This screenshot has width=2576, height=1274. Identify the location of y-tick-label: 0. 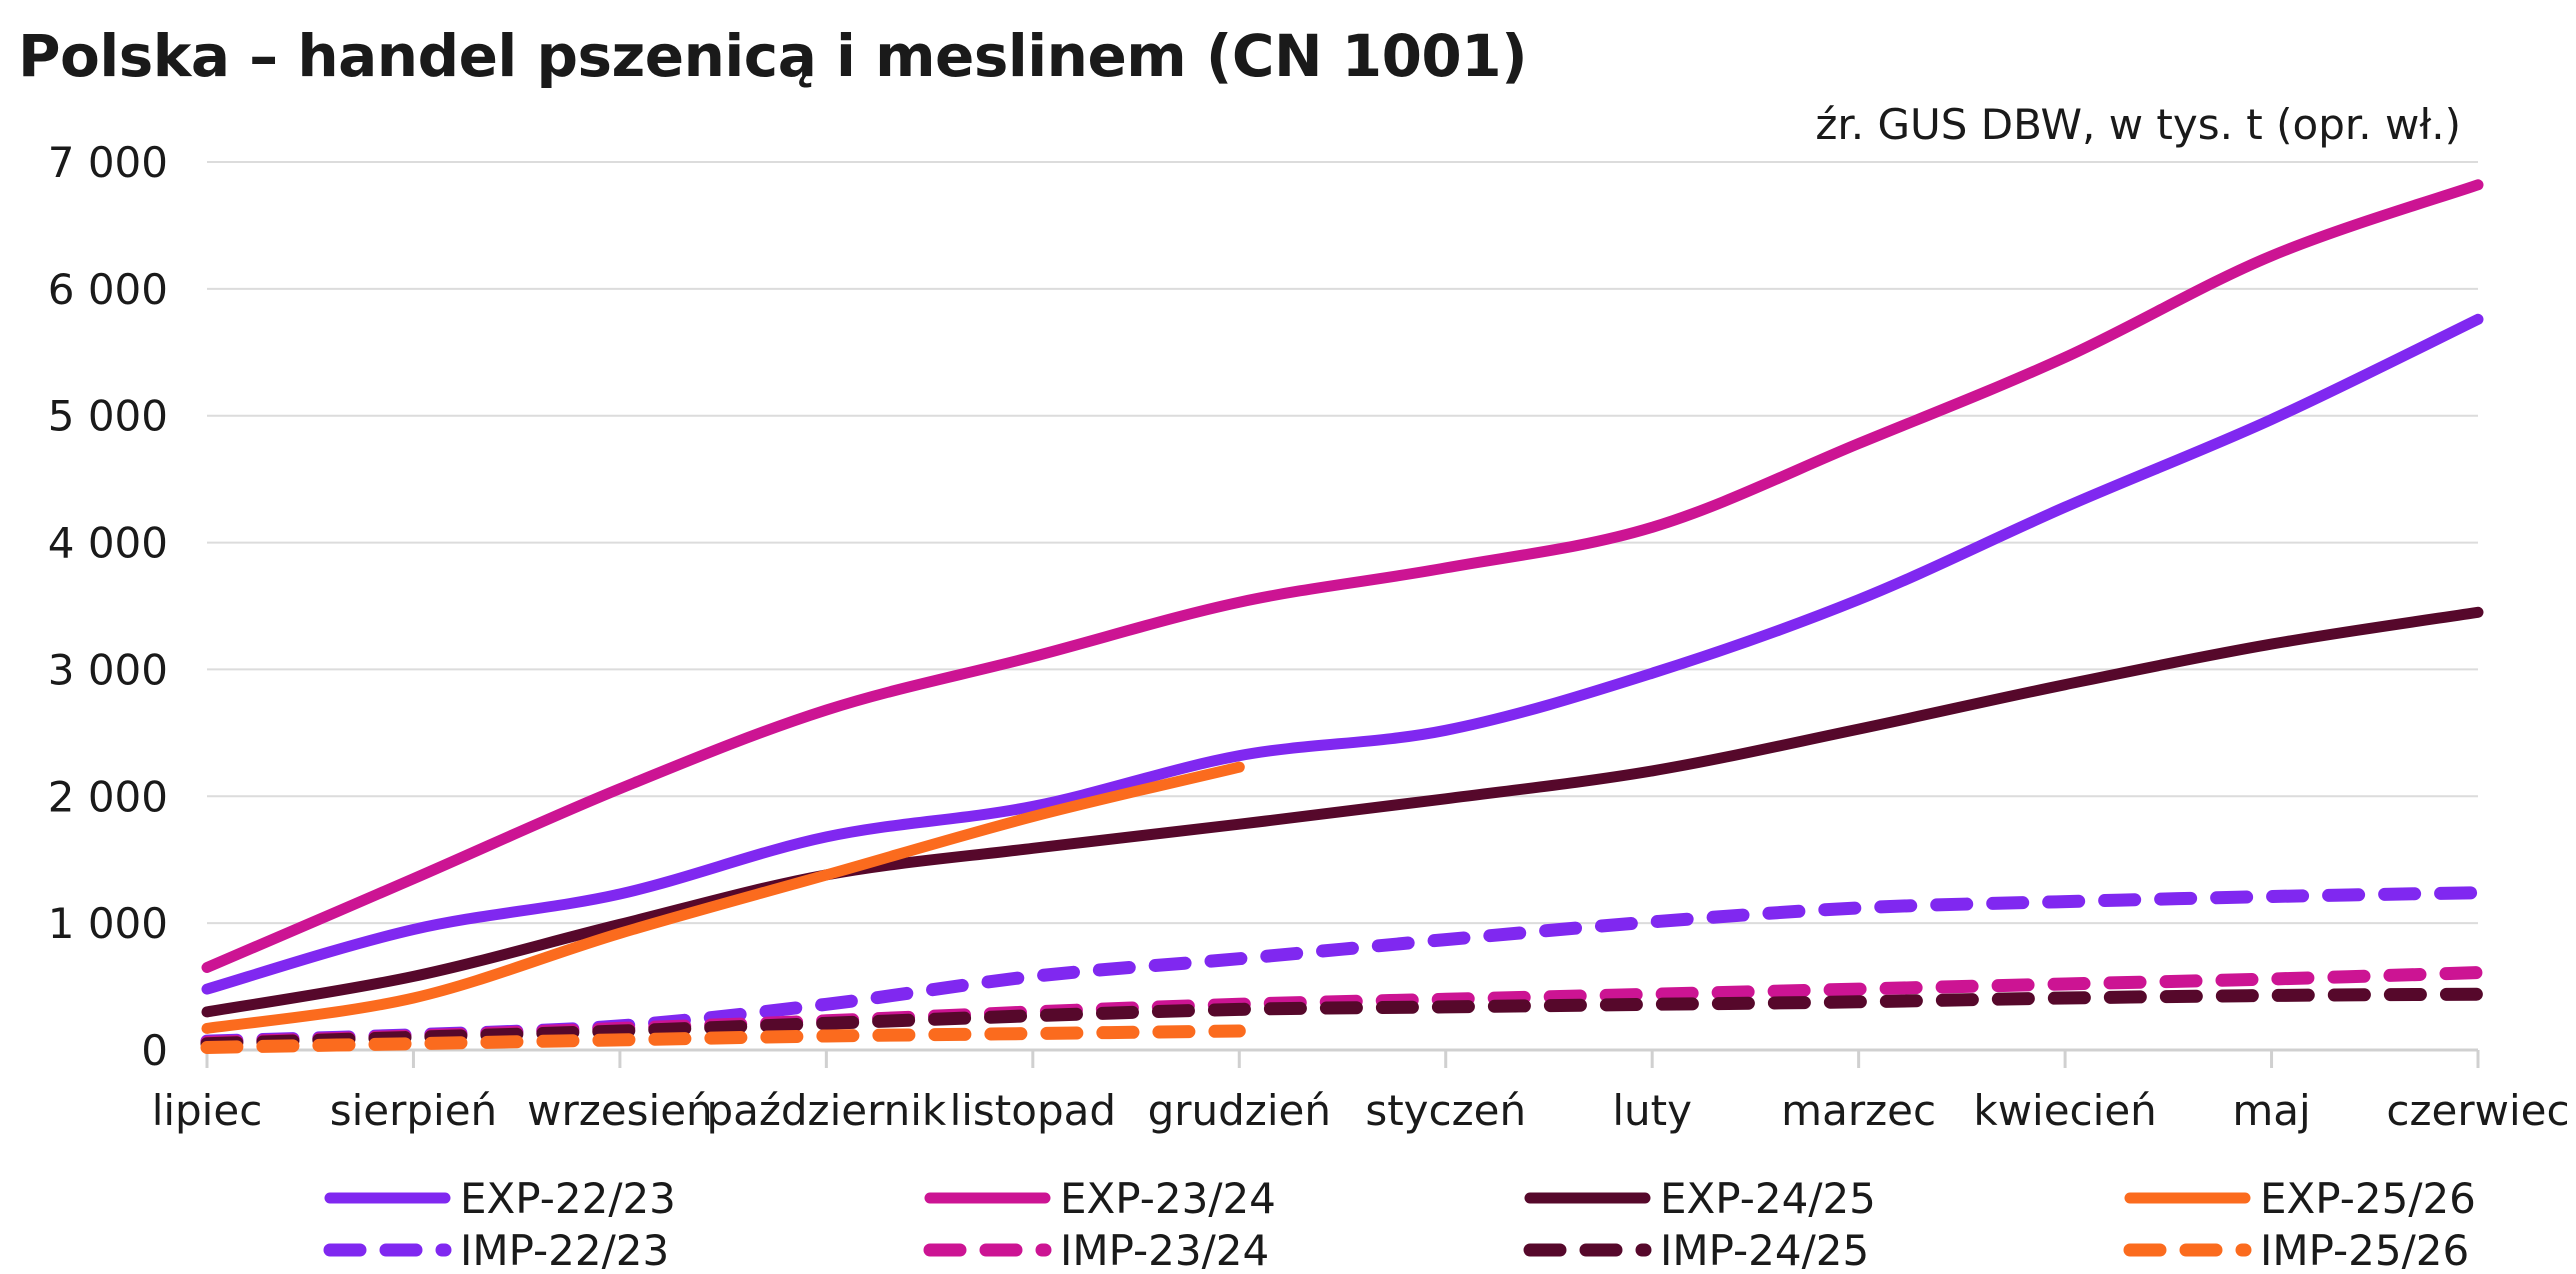
(154, 1050).